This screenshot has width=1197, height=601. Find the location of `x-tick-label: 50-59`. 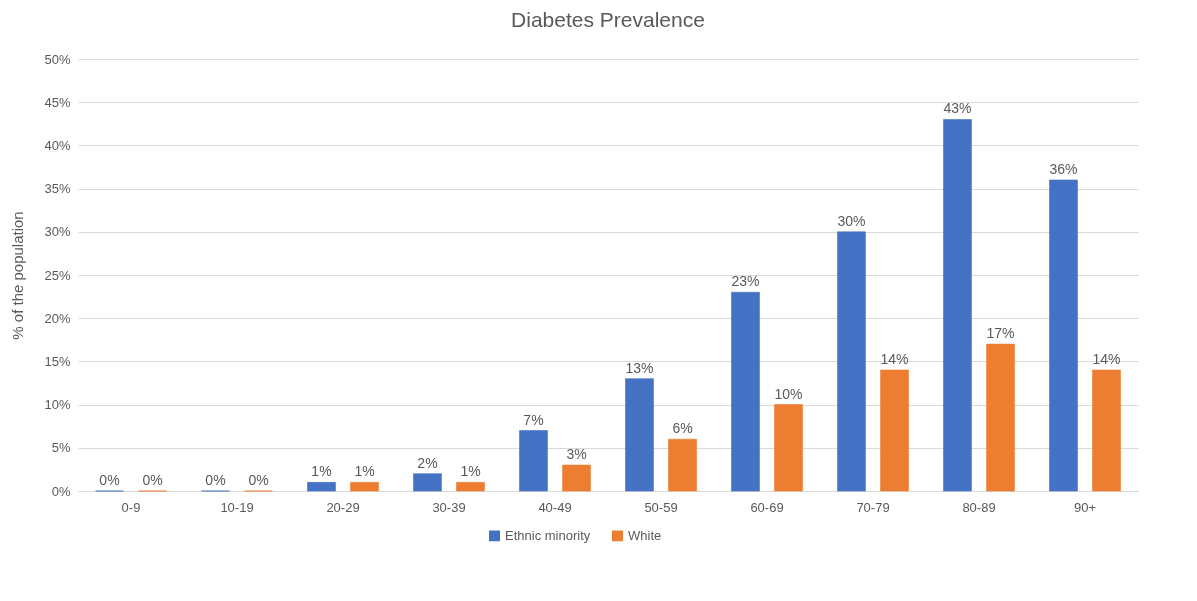

x-tick-label: 50-59 is located at coordinates (661, 507).